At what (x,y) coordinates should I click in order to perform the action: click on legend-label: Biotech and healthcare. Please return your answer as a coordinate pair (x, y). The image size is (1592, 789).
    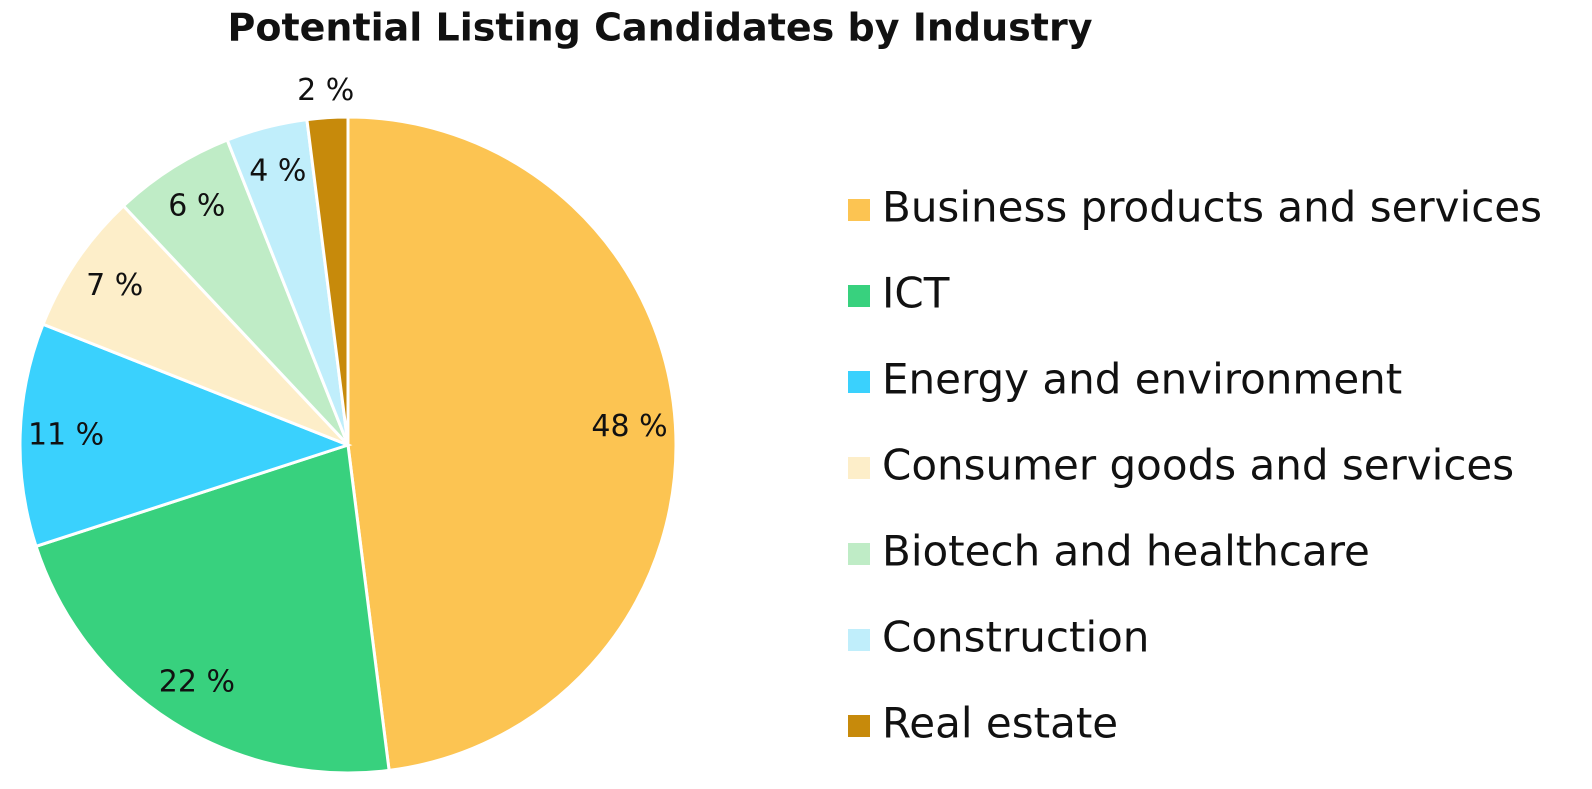
    Looking at the image, I should click on (1126, 551).